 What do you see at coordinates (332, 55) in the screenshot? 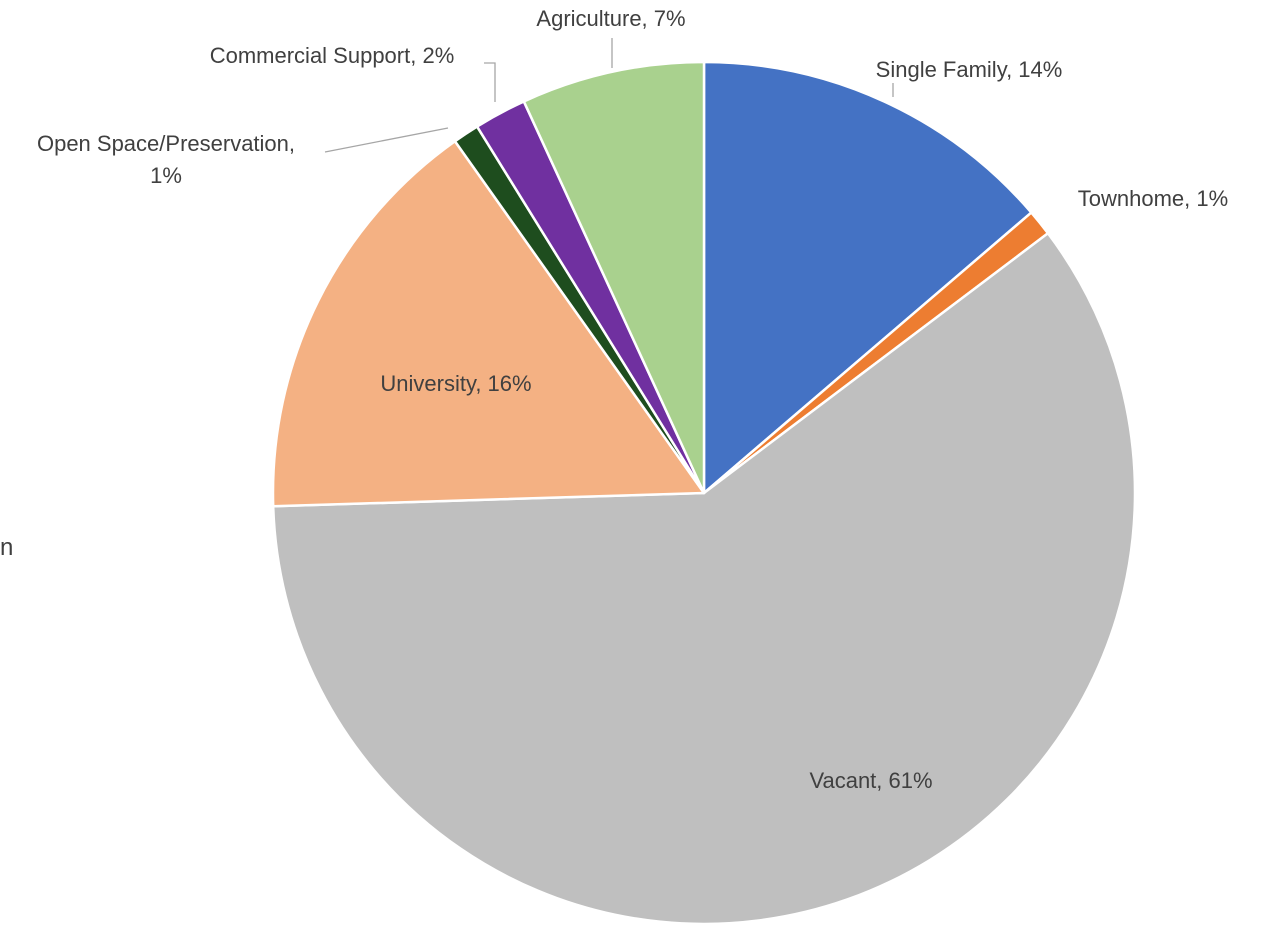
I see `data-label-commercial-support: Commercial Support, 2%` at bounding box center [332, 55].